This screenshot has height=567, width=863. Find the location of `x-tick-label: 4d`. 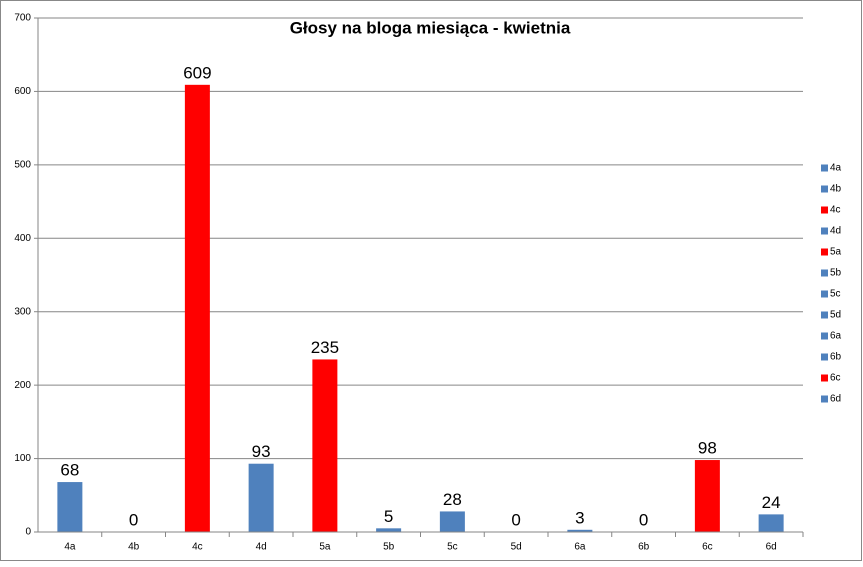

x-tick-label: 4d is located at coordinates (261, 547).